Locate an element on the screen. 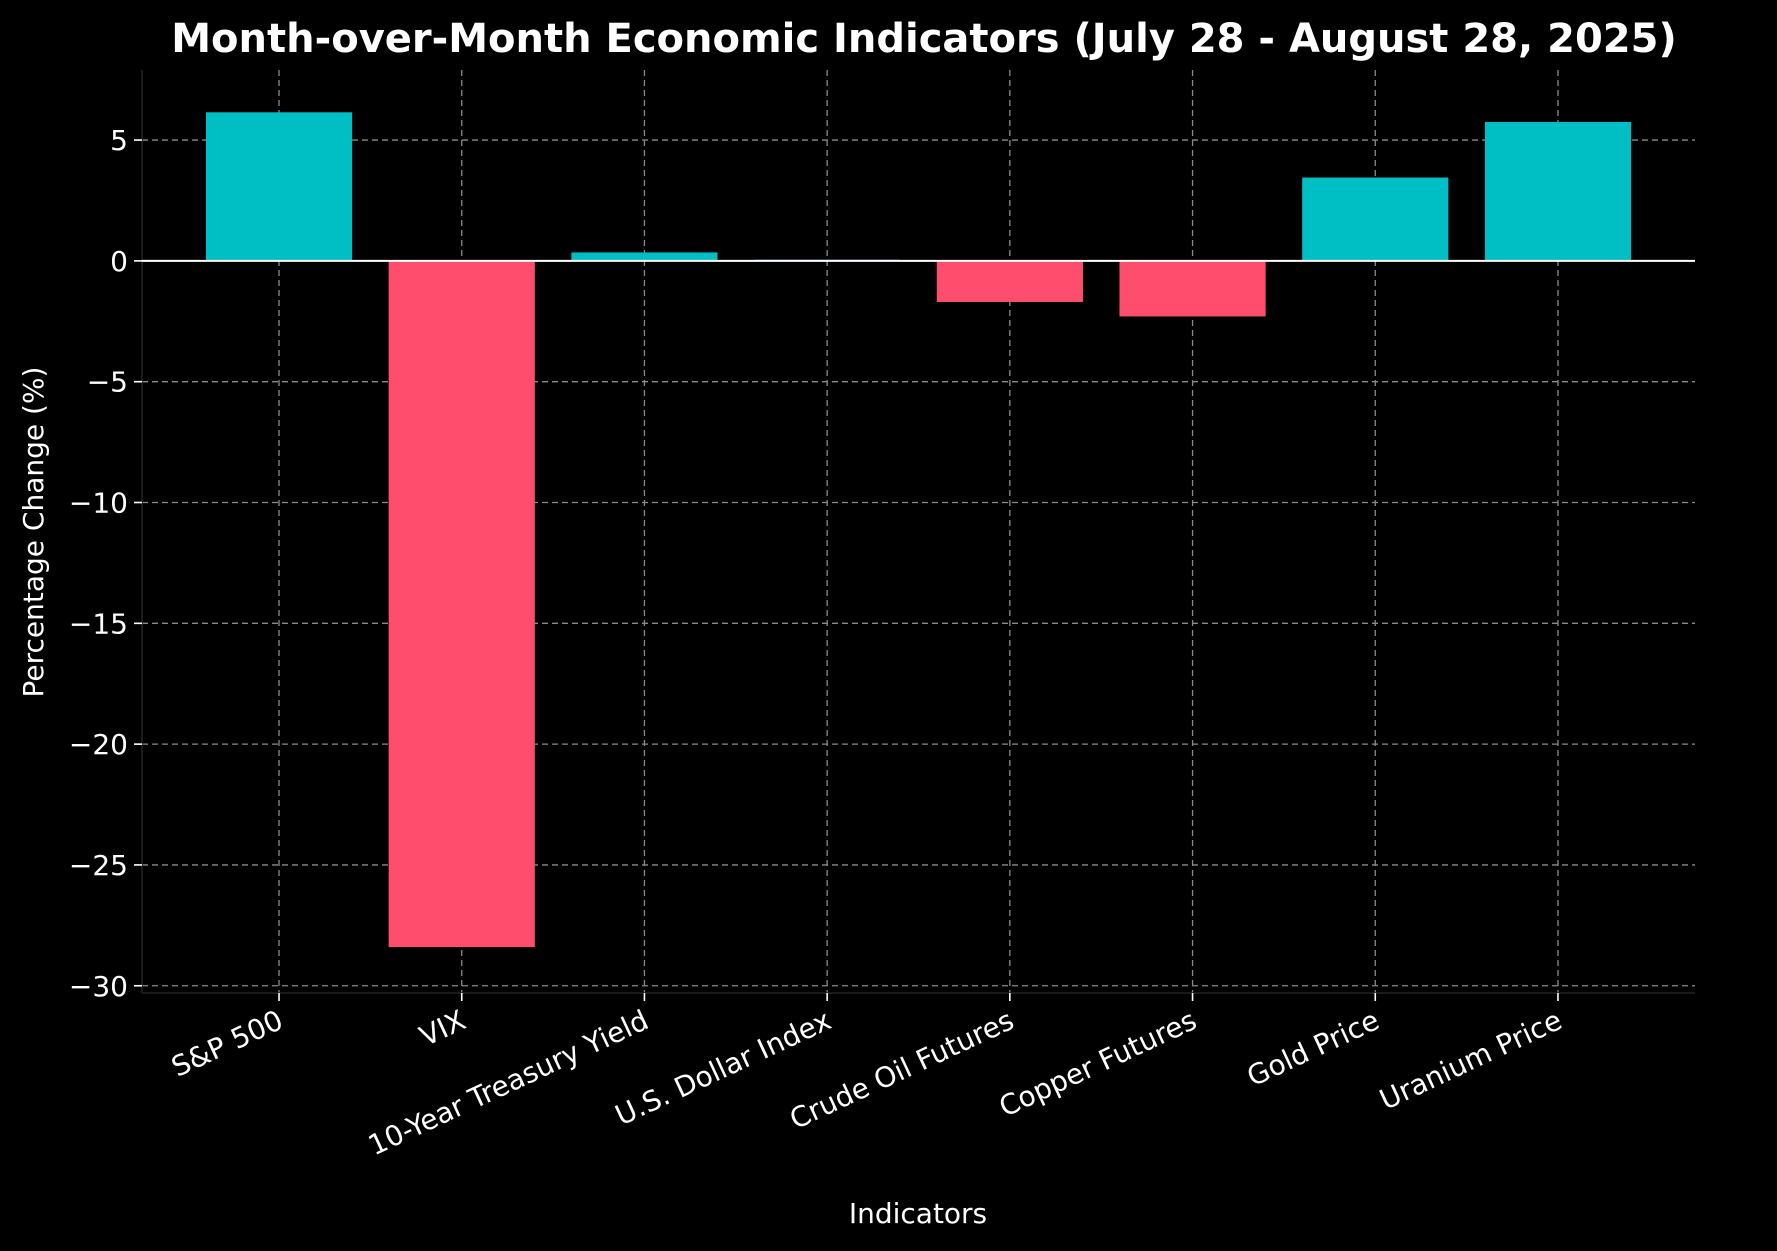 The height and width of the screenshot is (1251, 1777). x-tick-label: Gold Price is located at coordinates (1313, 1048).